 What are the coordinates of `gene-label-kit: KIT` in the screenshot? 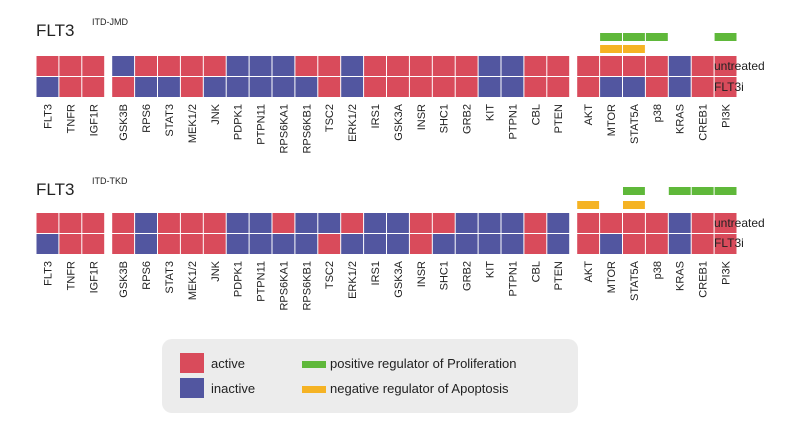 It's located at (491, 269).